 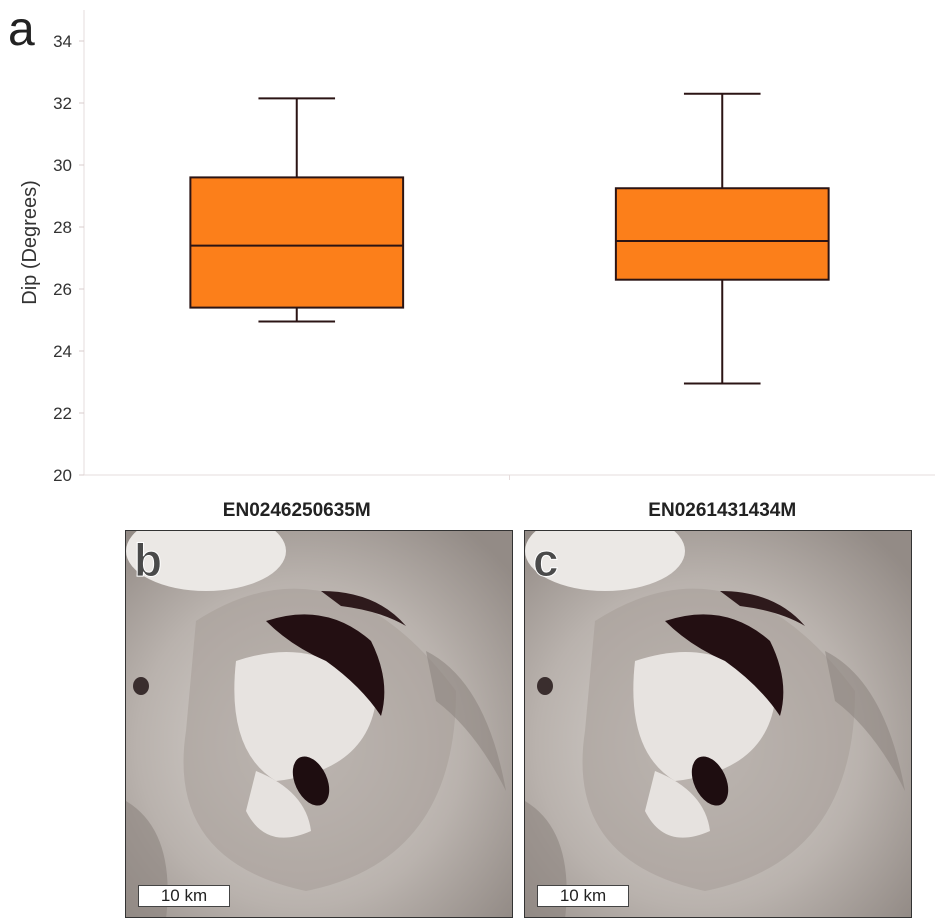 What do you see at coordinates (297, 510) in the screenshot?
I see `category-label: EN0246250635M` at bounding box center [297, 510].